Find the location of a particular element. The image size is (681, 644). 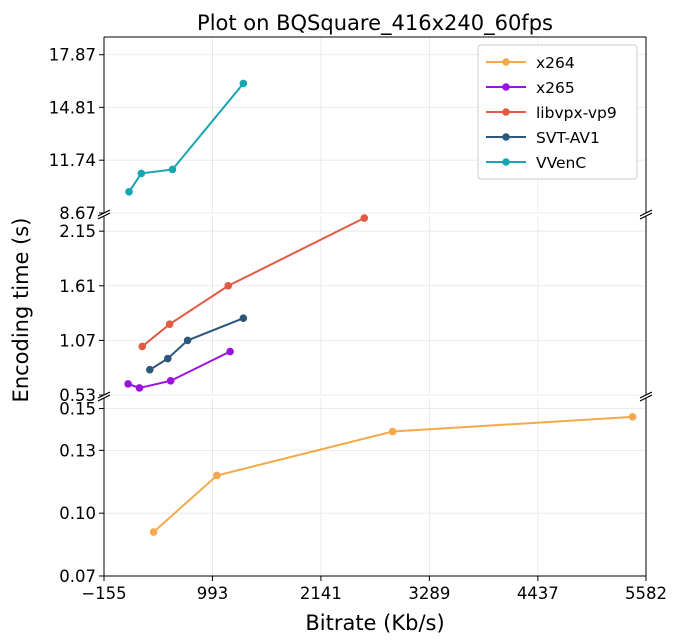

series-x264 is located at coordinates (393, 474).